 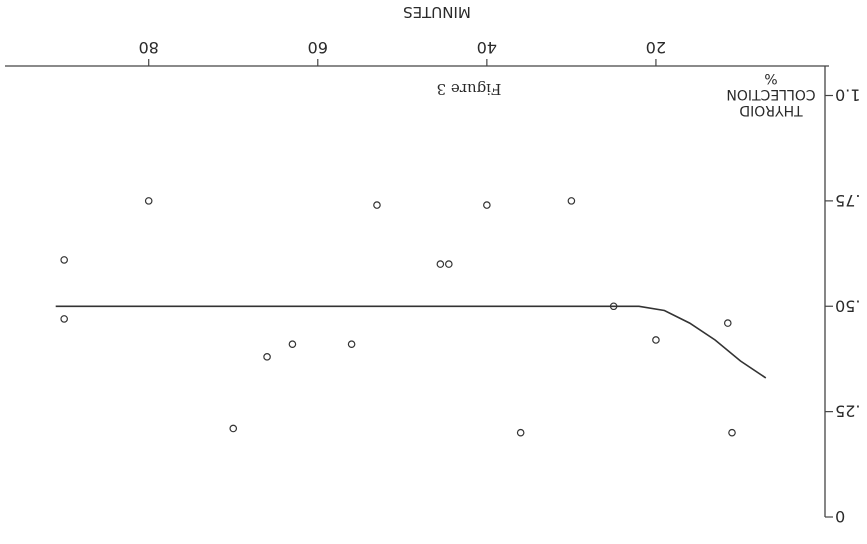 I want to click on fitted-curve, so click(x=411, y=342).